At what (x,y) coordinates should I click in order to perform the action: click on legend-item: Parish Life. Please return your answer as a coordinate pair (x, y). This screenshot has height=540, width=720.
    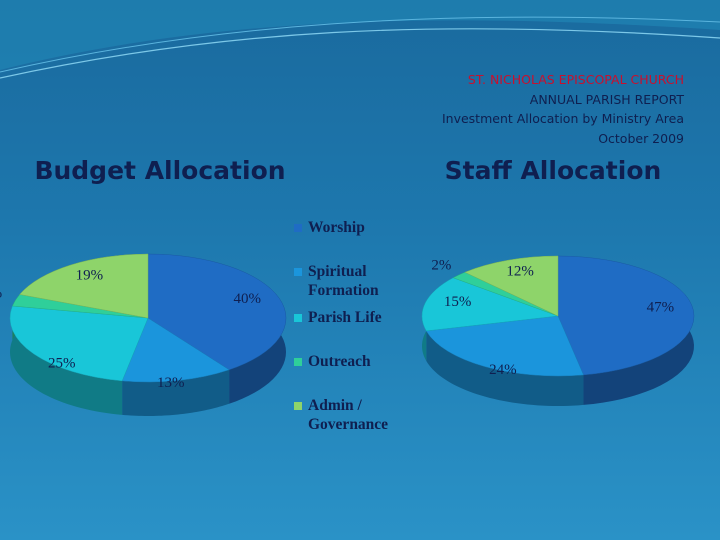
    Looking at the image, I should click on (348, 317).